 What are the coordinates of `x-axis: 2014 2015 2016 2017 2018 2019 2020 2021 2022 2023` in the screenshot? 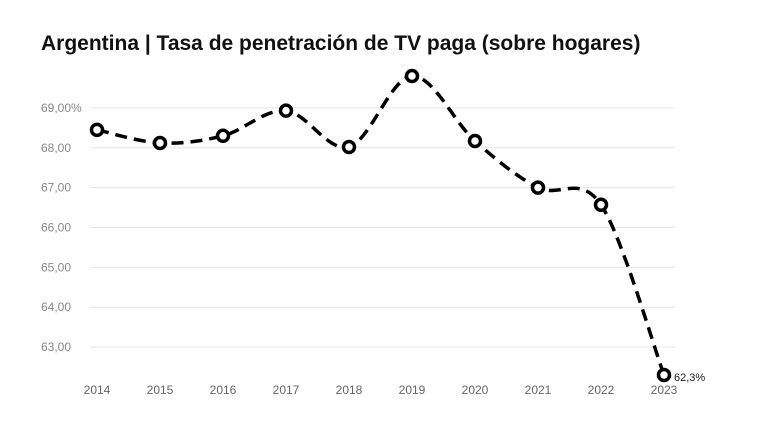 It's located at (381, 390).